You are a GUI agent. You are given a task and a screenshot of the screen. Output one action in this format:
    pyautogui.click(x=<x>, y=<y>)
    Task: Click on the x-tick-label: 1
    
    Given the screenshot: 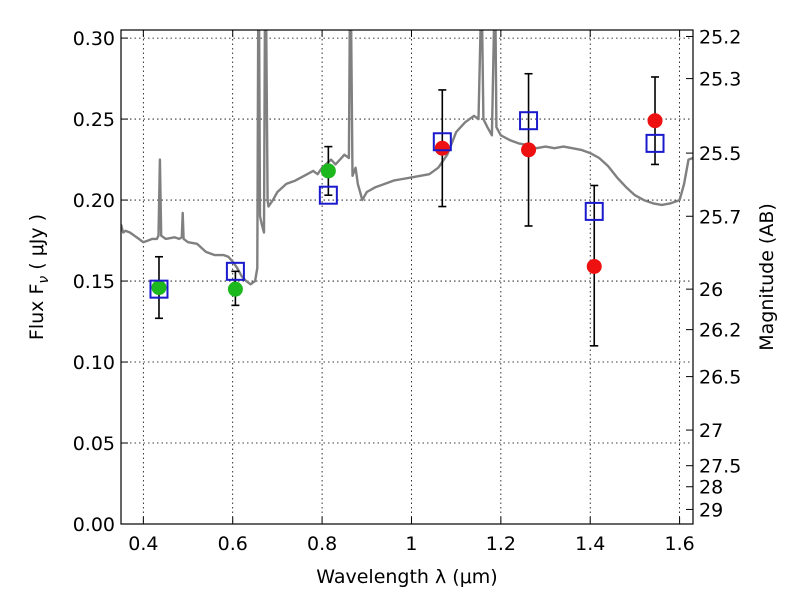 What is the action you would take?
    pyautogui.click(x=411, y=544)
    